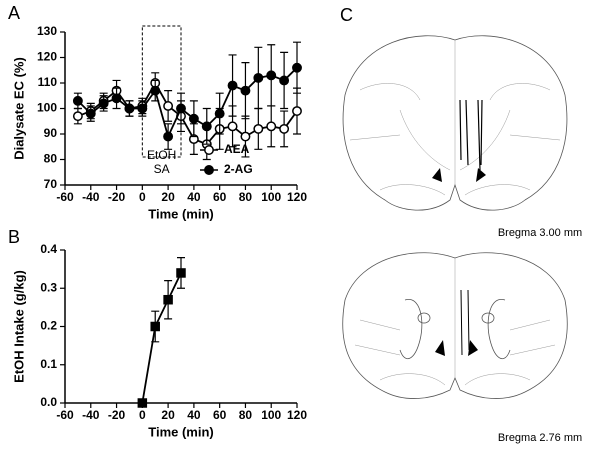  I want to click on y-tick-label: 100, so click(47, 108).